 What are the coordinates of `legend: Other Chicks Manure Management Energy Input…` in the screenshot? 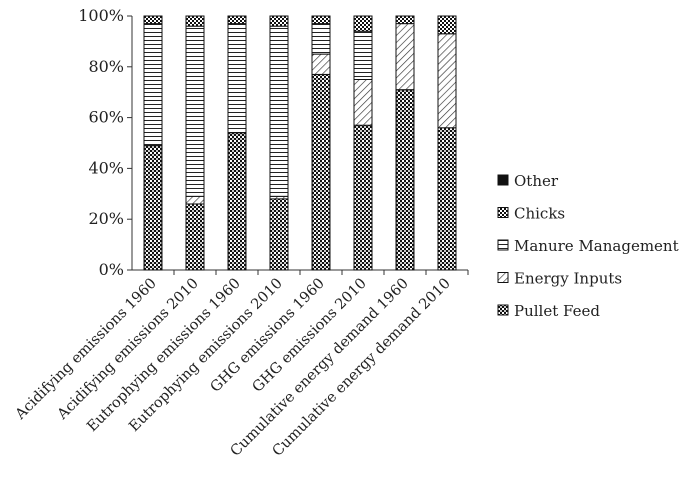 It's located at (588, 246).